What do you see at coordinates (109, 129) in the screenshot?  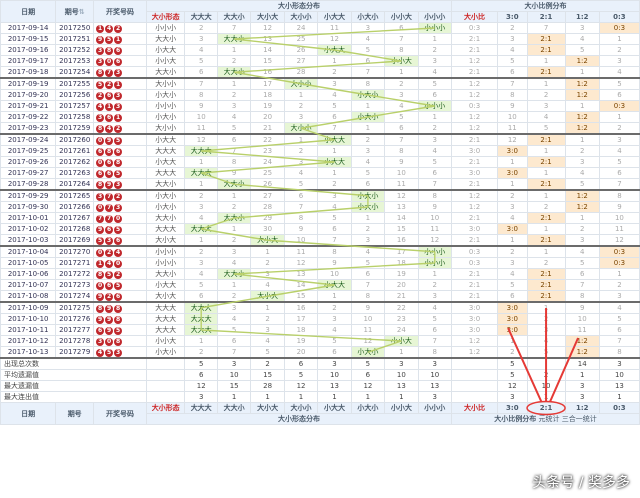 I see `number-ball: 4` at bounding box center [109, 129].